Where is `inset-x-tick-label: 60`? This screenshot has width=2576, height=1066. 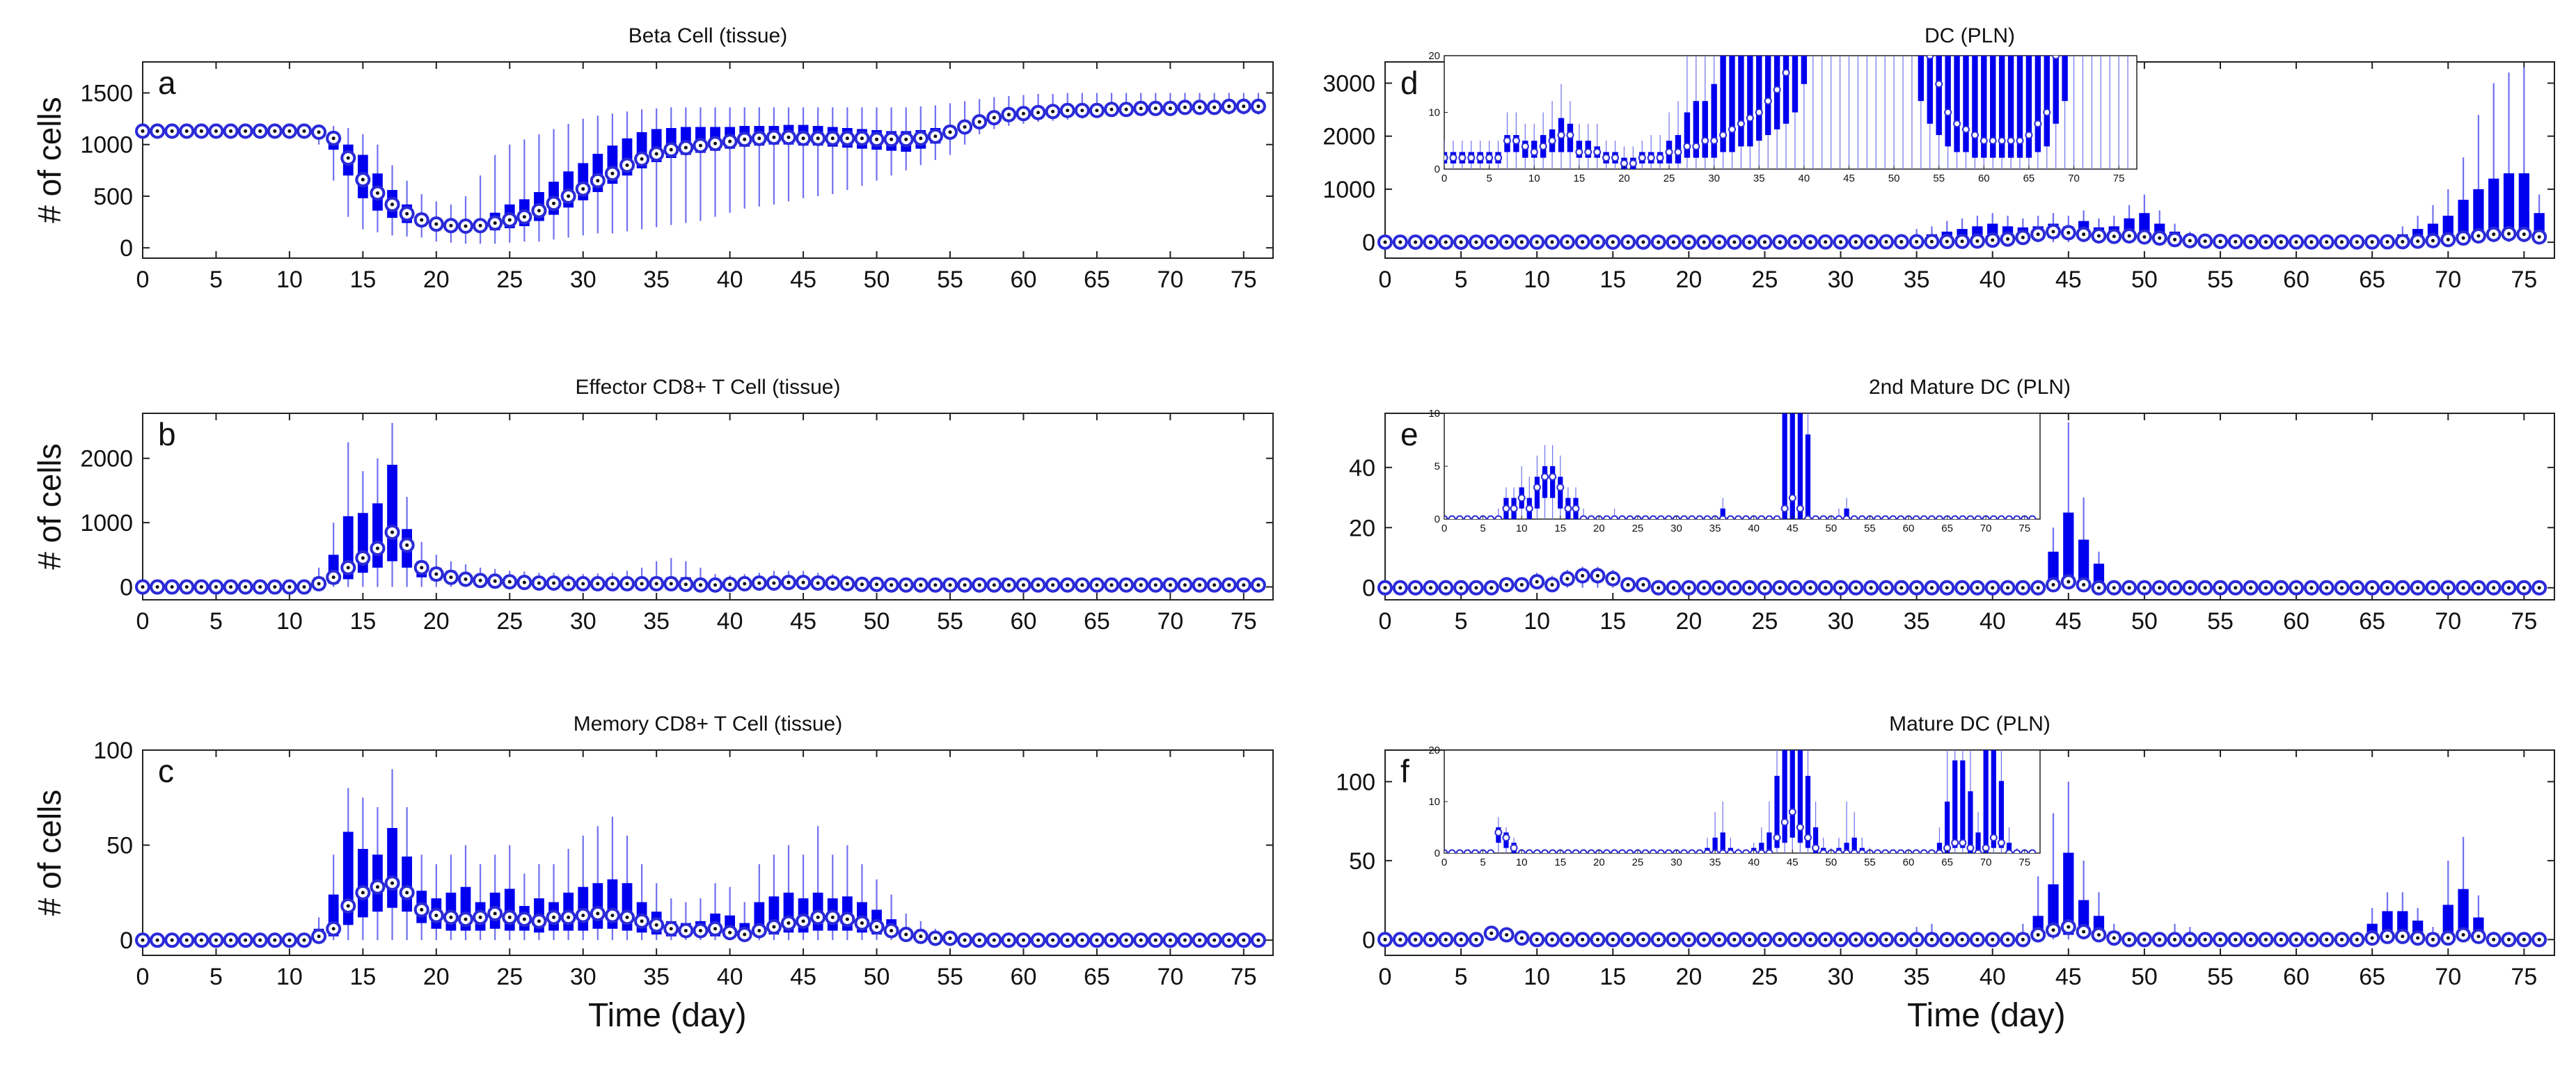
inset-x-tick-label: 60 is located at coordinates (1909, 862).